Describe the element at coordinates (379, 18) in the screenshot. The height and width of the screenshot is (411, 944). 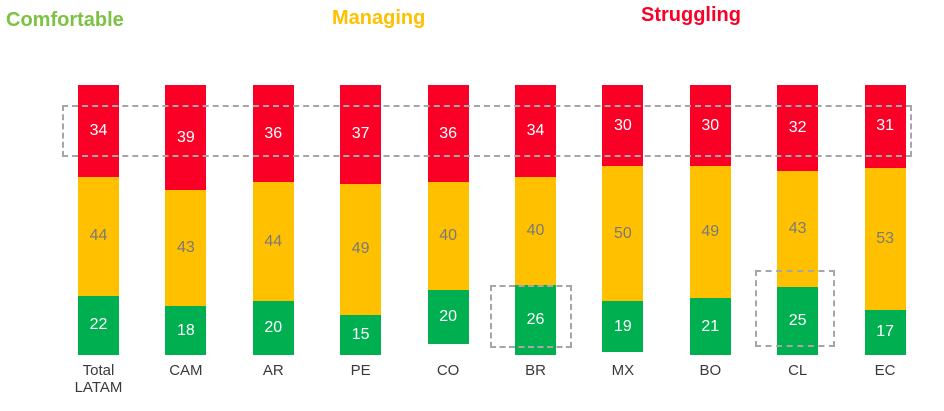
I see `legend-label-managing: Managing` at that location.